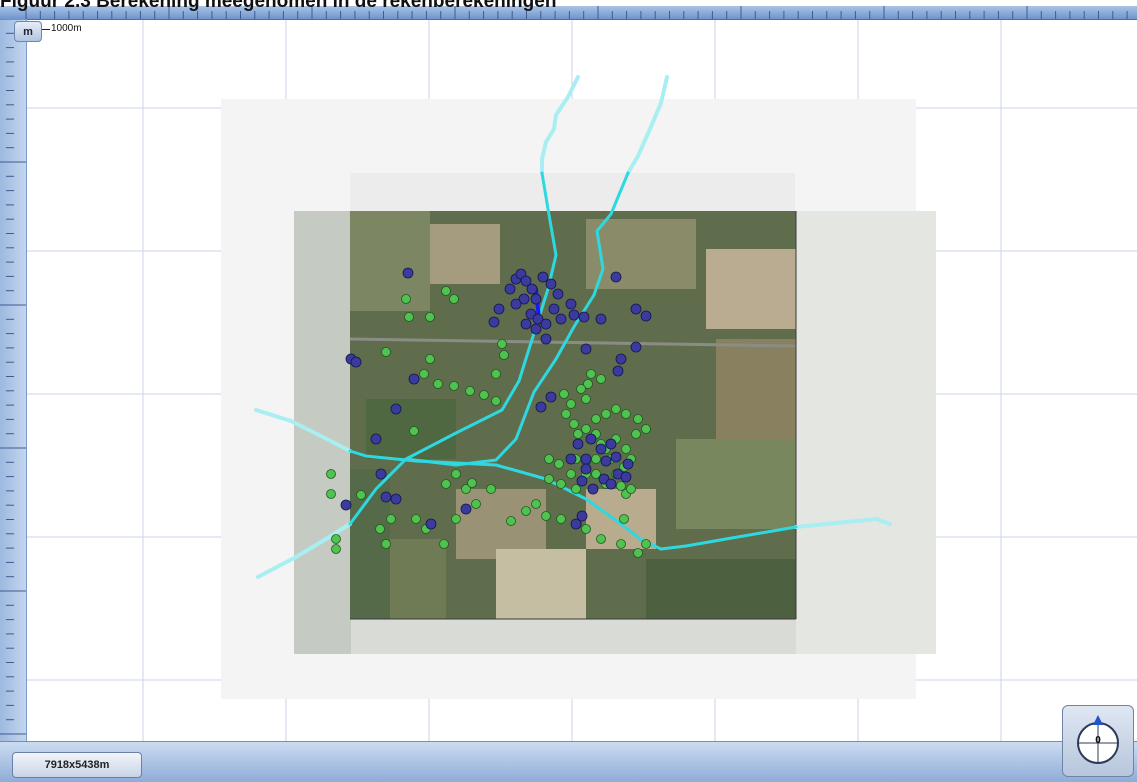  What do you see at coordinates (866, 432) in the screenshot?
I see `faded-imagery-right` at bounding box center [866, 432].